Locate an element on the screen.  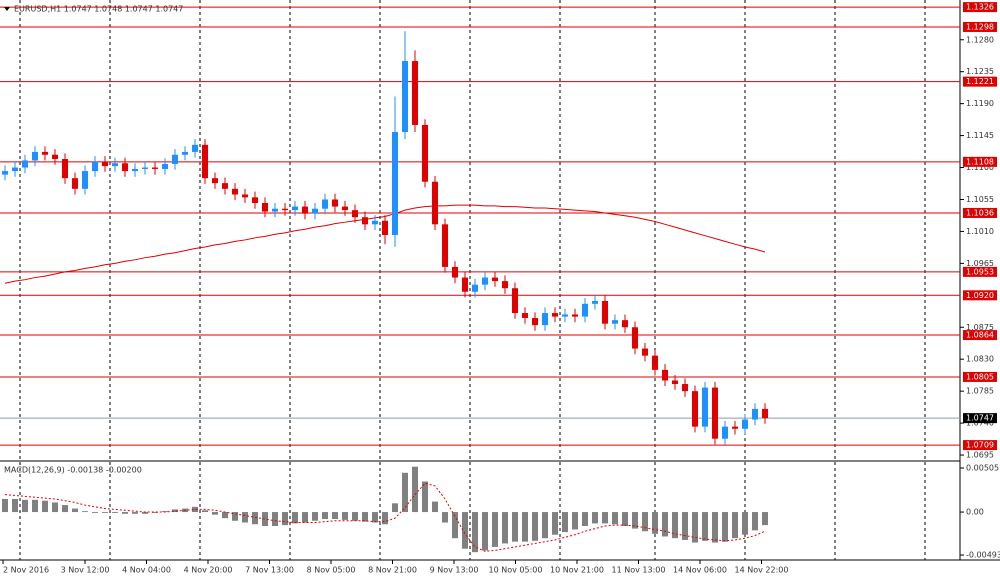
y-tick-label: 0.00 is located at coordinates (975, 512).